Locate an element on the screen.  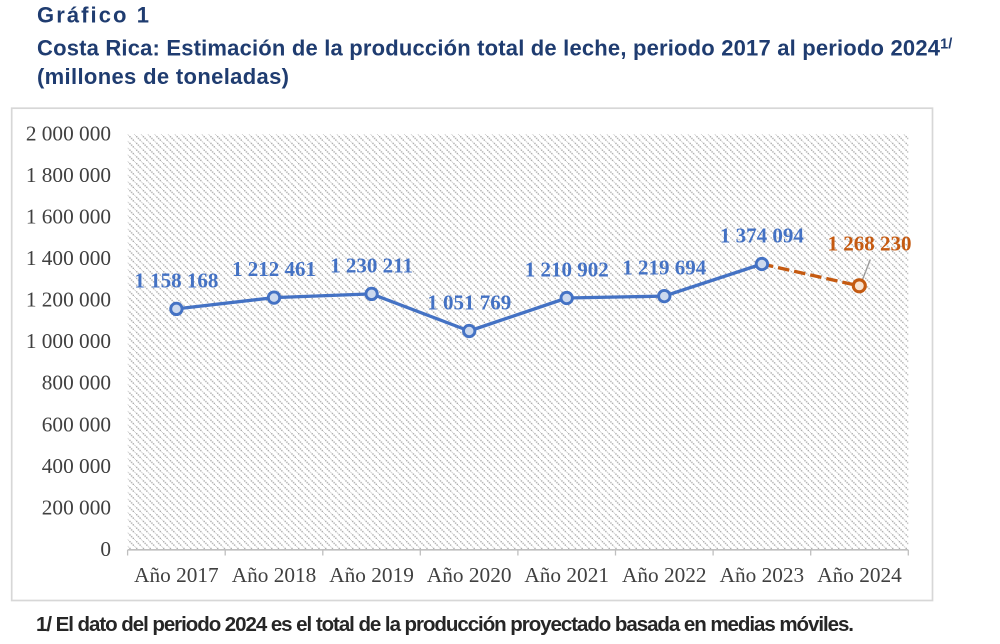
svg-text: Año 2023 is located at coordinates (762, 575).